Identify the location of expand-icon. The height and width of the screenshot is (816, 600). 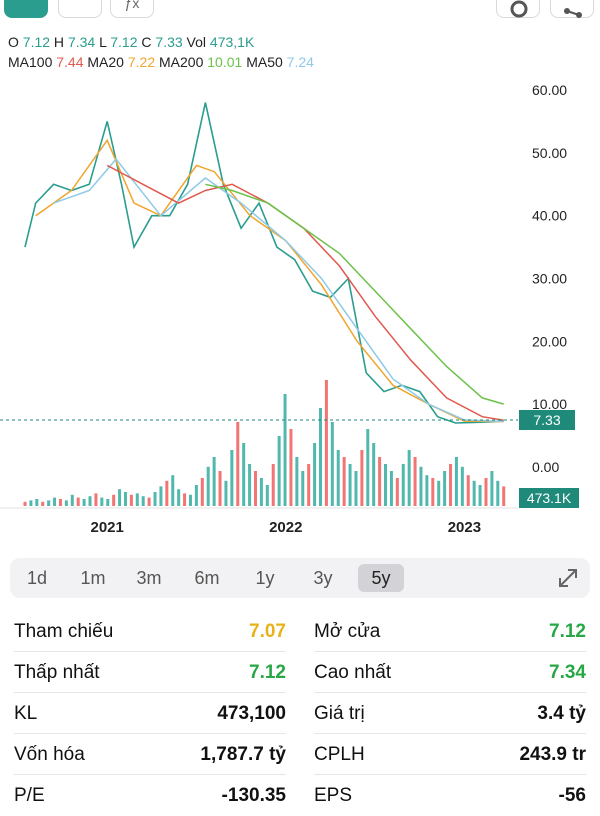
(568, 578).